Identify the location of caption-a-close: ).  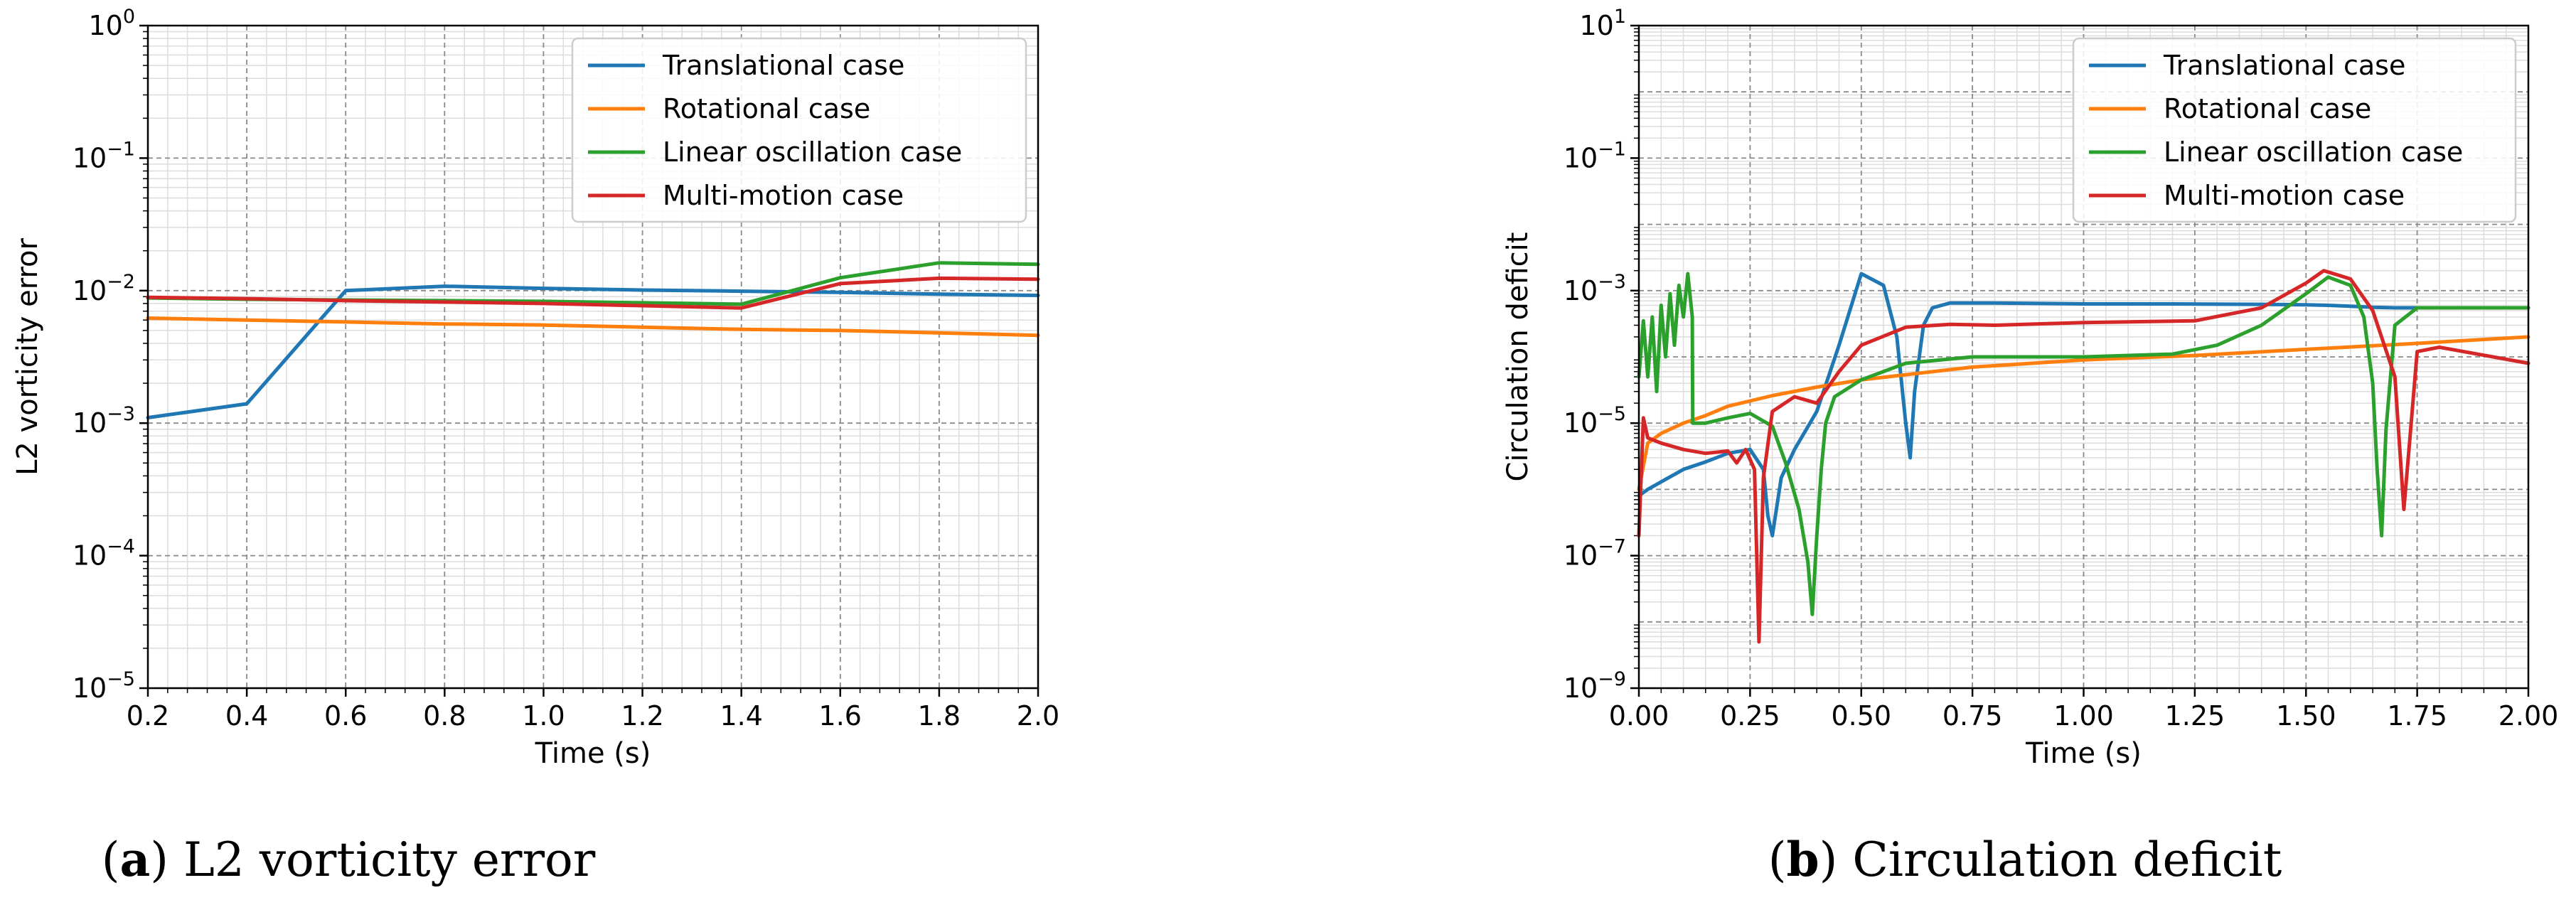
(166, 859).